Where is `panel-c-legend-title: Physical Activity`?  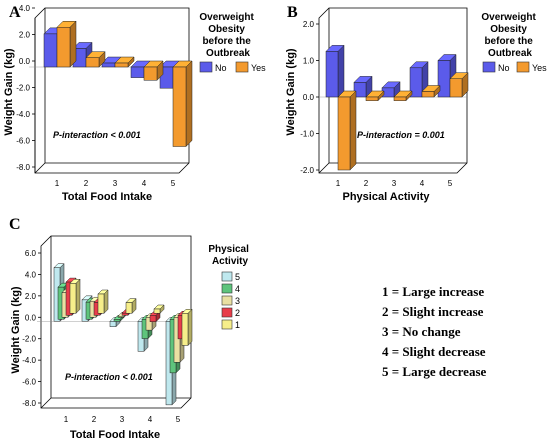 panel-c-legend-title: Physical Activity is located at coordinates (229, 255).